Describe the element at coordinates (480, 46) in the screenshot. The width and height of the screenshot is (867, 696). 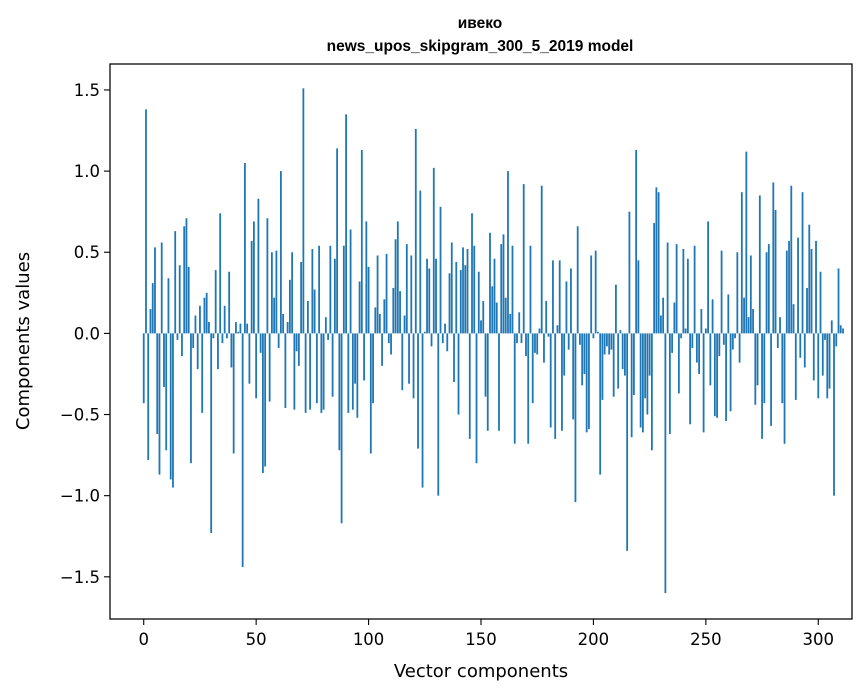
I see `chart-subtitle: news_upos_skipgram_300_5_2019 model` at that location.